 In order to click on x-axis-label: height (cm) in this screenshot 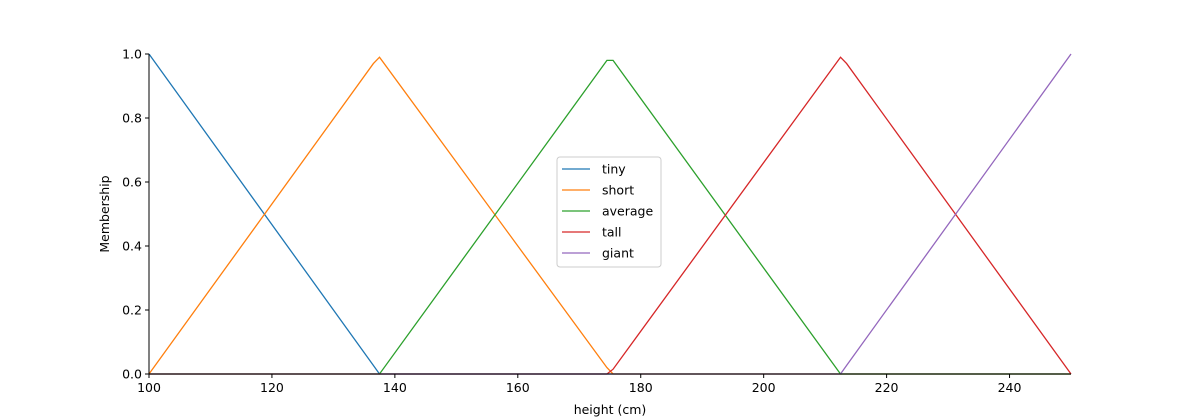, I will do `click(610, 409)`.